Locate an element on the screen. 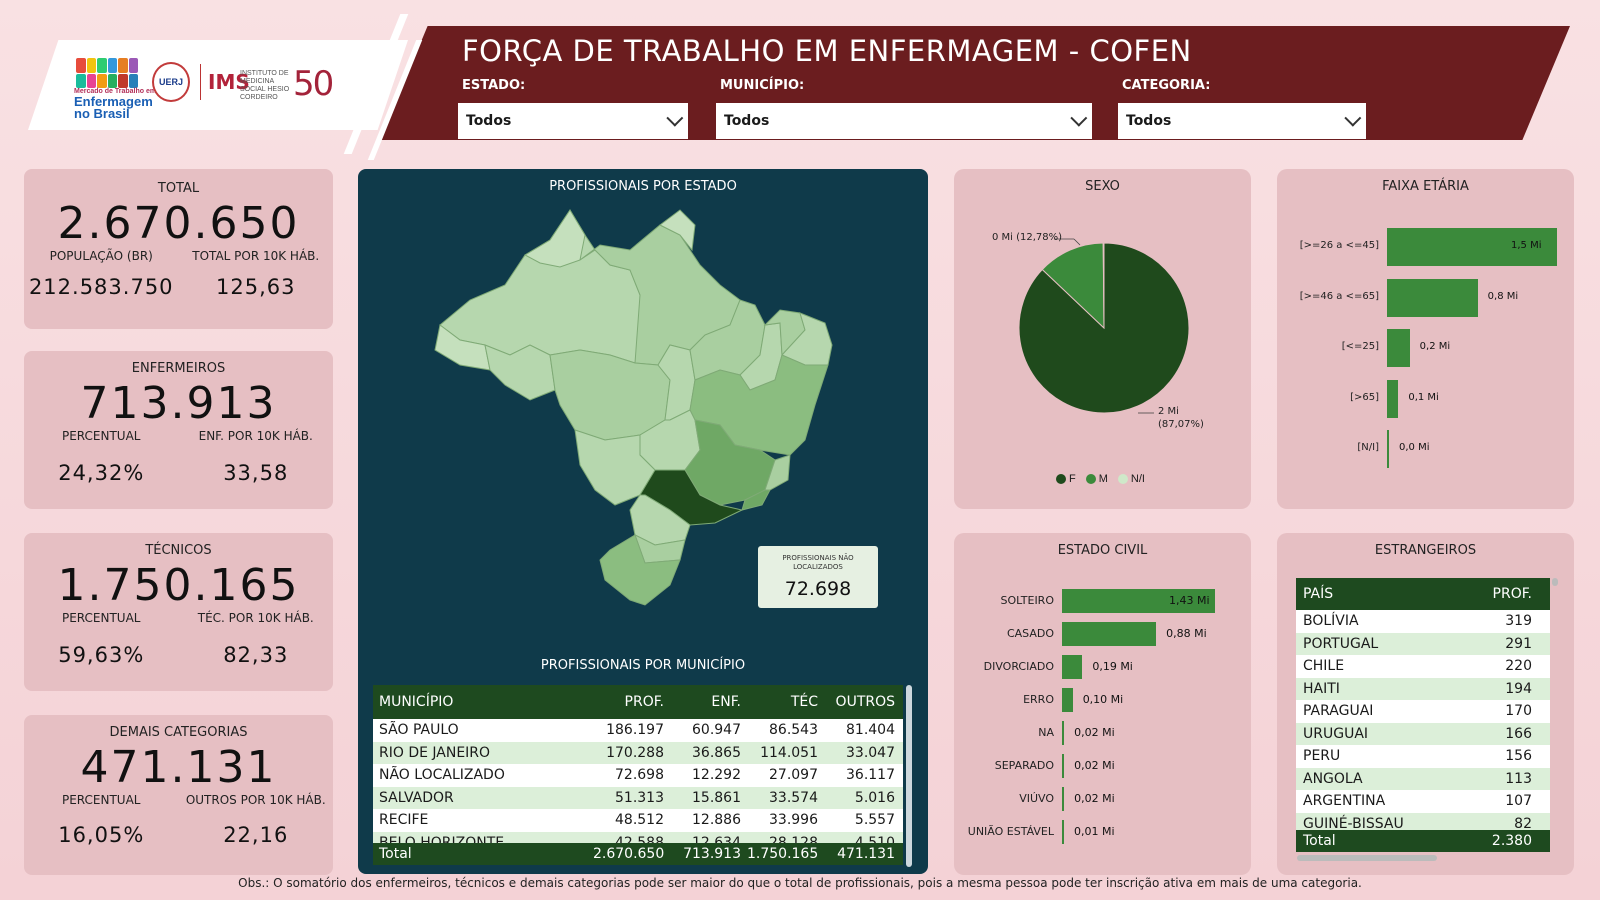 The height and width of the screenshot is (900, 1600). leader-line is located at coordinates (1077, 242).